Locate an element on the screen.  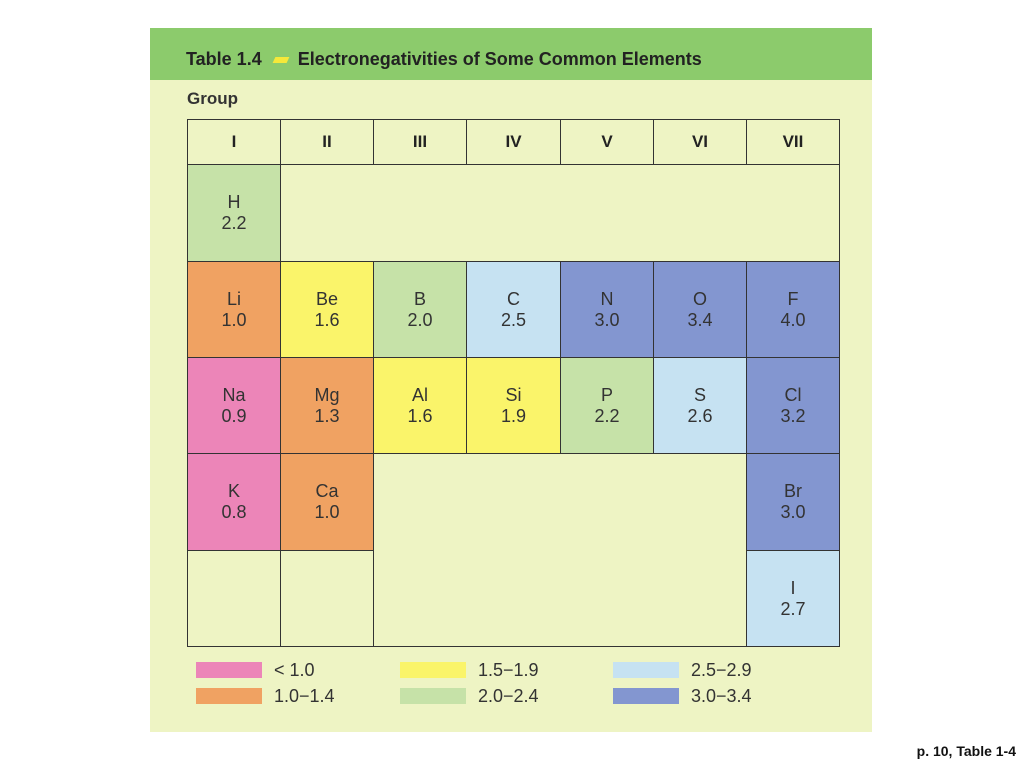
element-symbol: Na is located at coordinates (234, 394).